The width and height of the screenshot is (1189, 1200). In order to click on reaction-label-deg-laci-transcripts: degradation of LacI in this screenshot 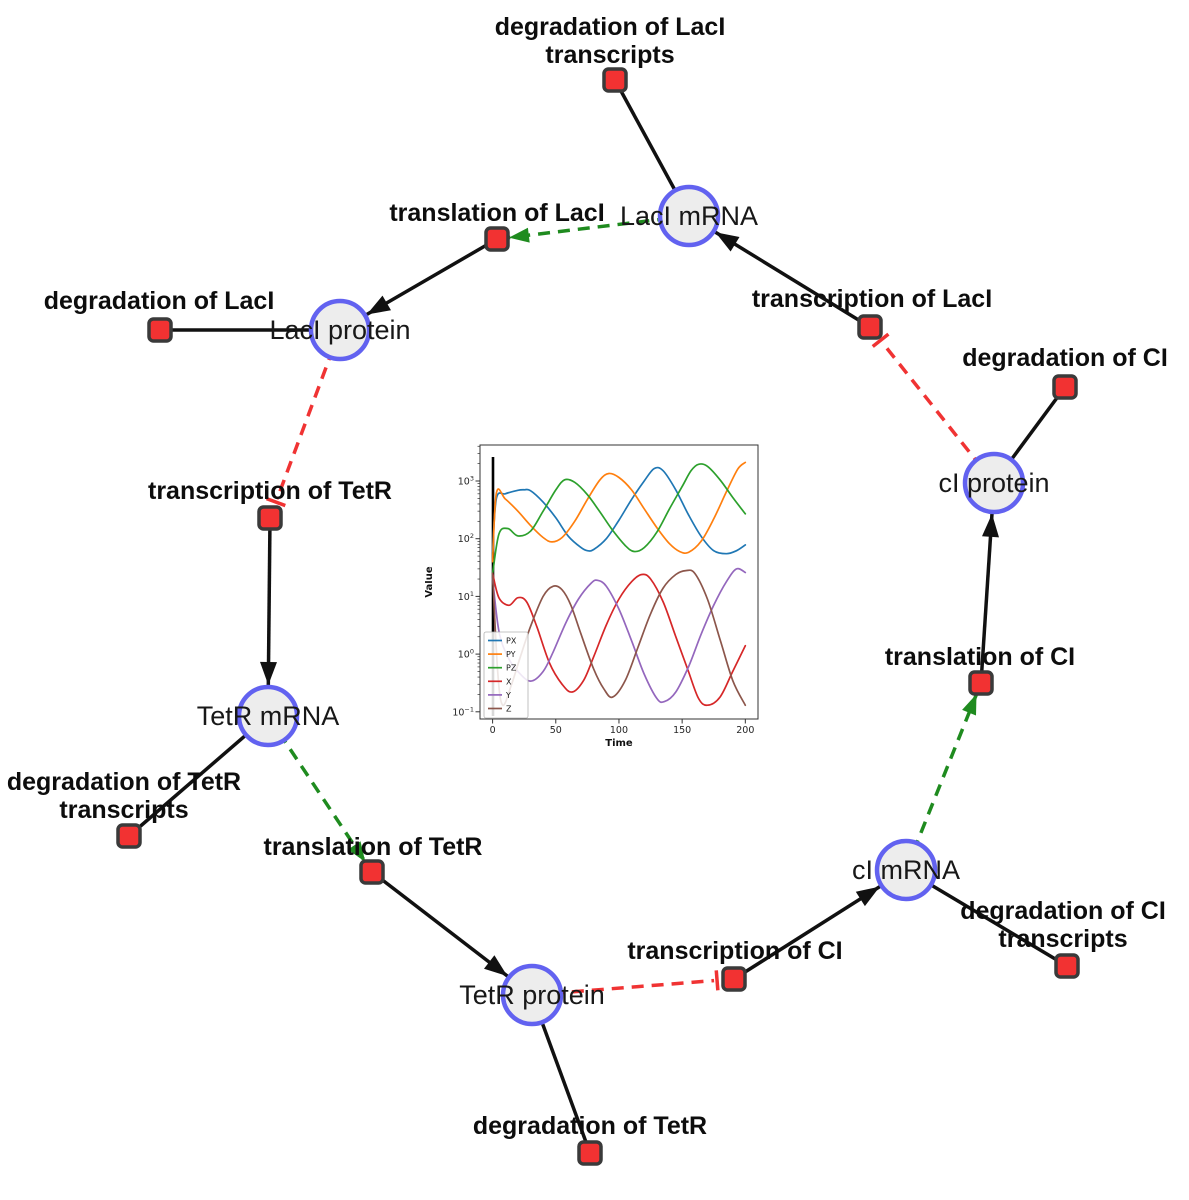, I will do `click(610, 27)`.